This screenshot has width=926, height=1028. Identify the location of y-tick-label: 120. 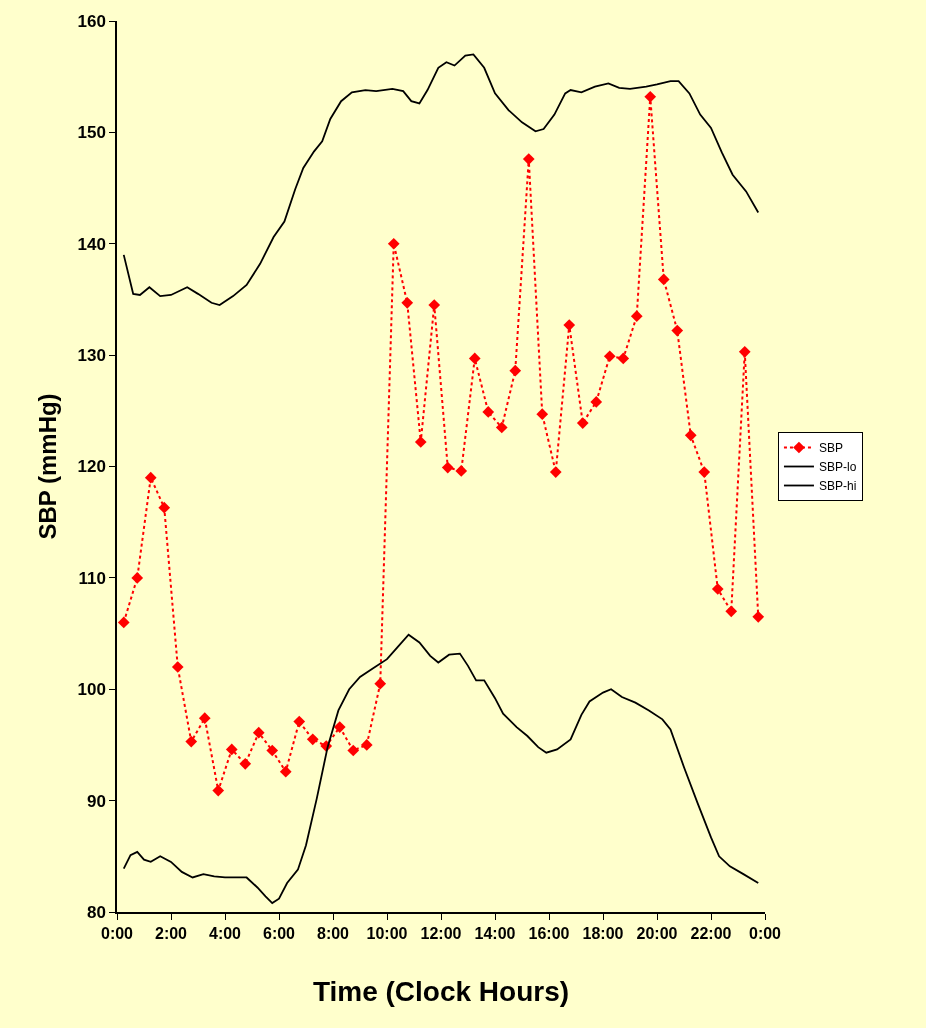
(91, 467).